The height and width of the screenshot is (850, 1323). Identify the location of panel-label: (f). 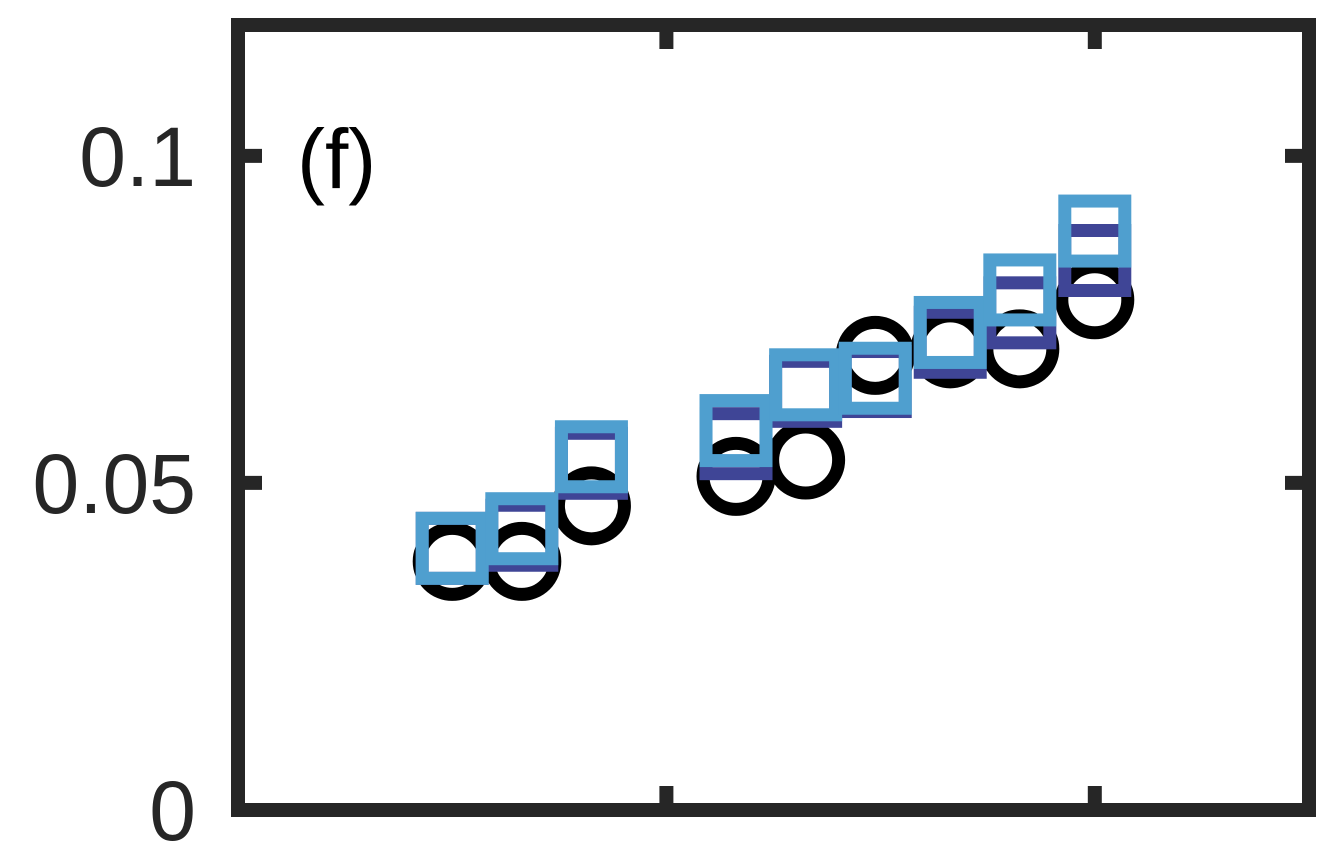
(336, 159).